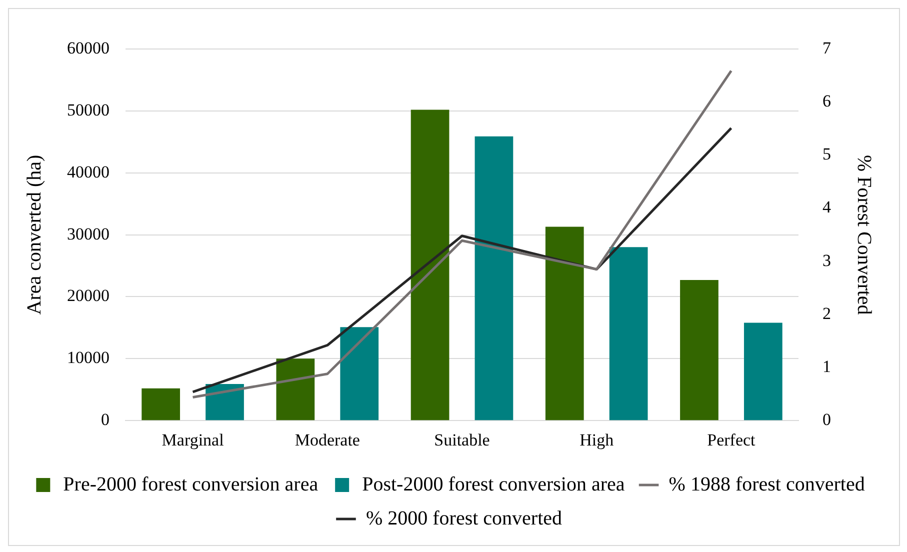 Image resolution: width=907 pixels, height=552 pixels. Describe the element at coordinates (493, 484) in the screenshot. I see `legend-label: Post-2000 forest conversion area` at that location.